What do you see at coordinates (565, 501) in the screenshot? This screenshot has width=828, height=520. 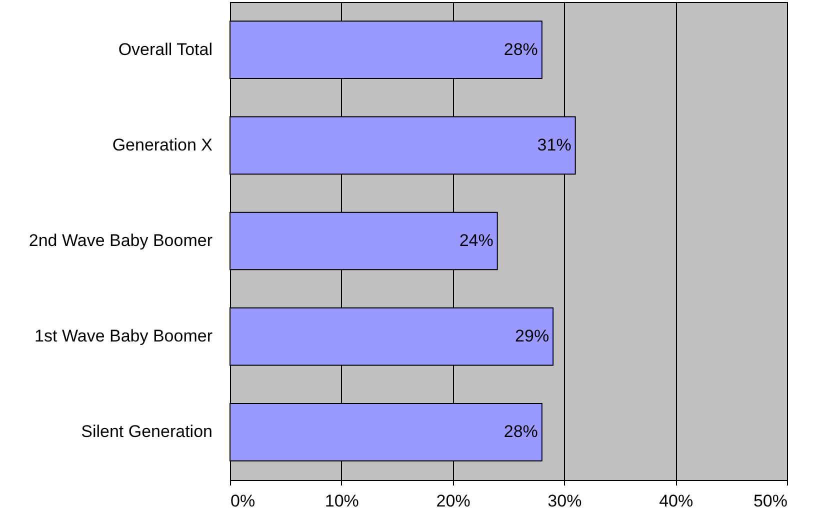 I see `x-tick-label: 30%` at bounding box center [565, 501].